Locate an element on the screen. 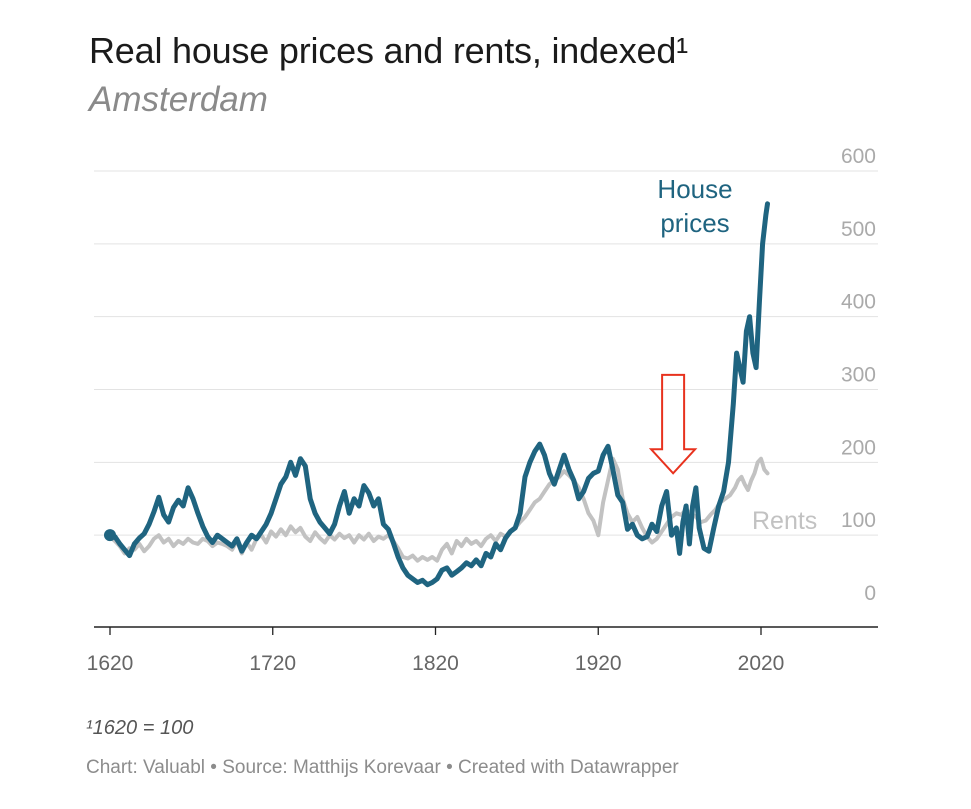 This screenshot has height=809, width=971. series-start-dot-house-prices is located at coordinates (110, 535).